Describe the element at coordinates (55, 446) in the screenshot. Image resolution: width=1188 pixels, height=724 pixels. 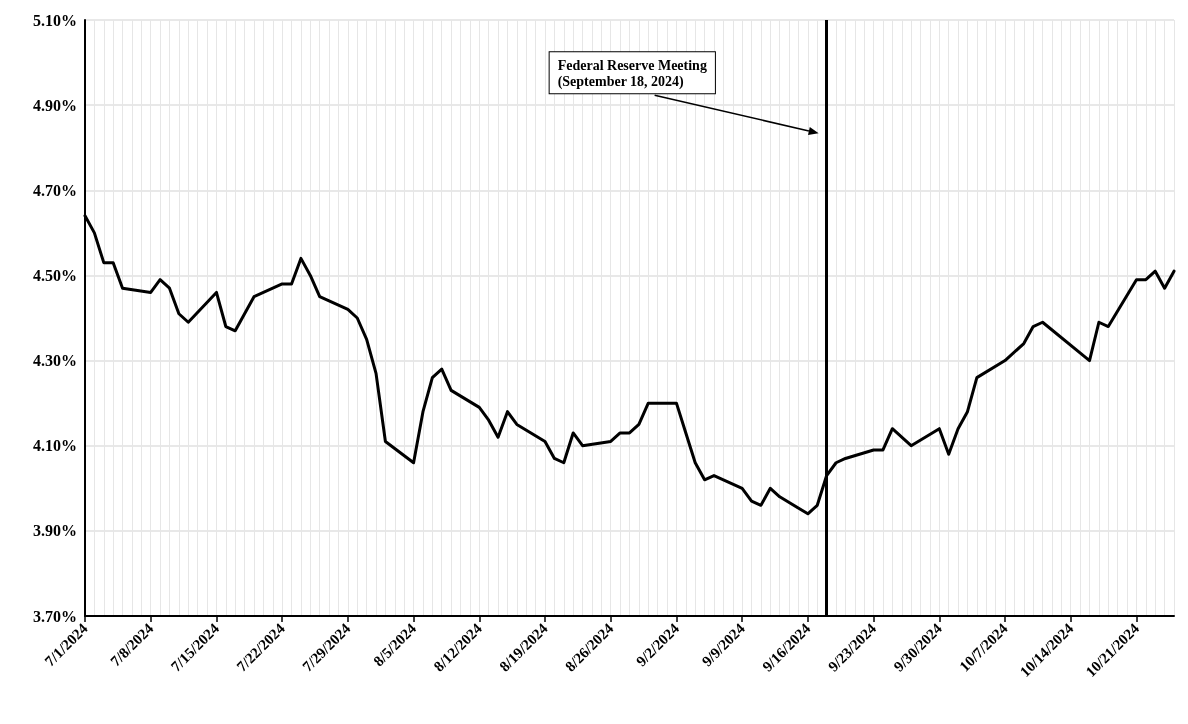
I see `y-tick-label: 4.10%` at that location.